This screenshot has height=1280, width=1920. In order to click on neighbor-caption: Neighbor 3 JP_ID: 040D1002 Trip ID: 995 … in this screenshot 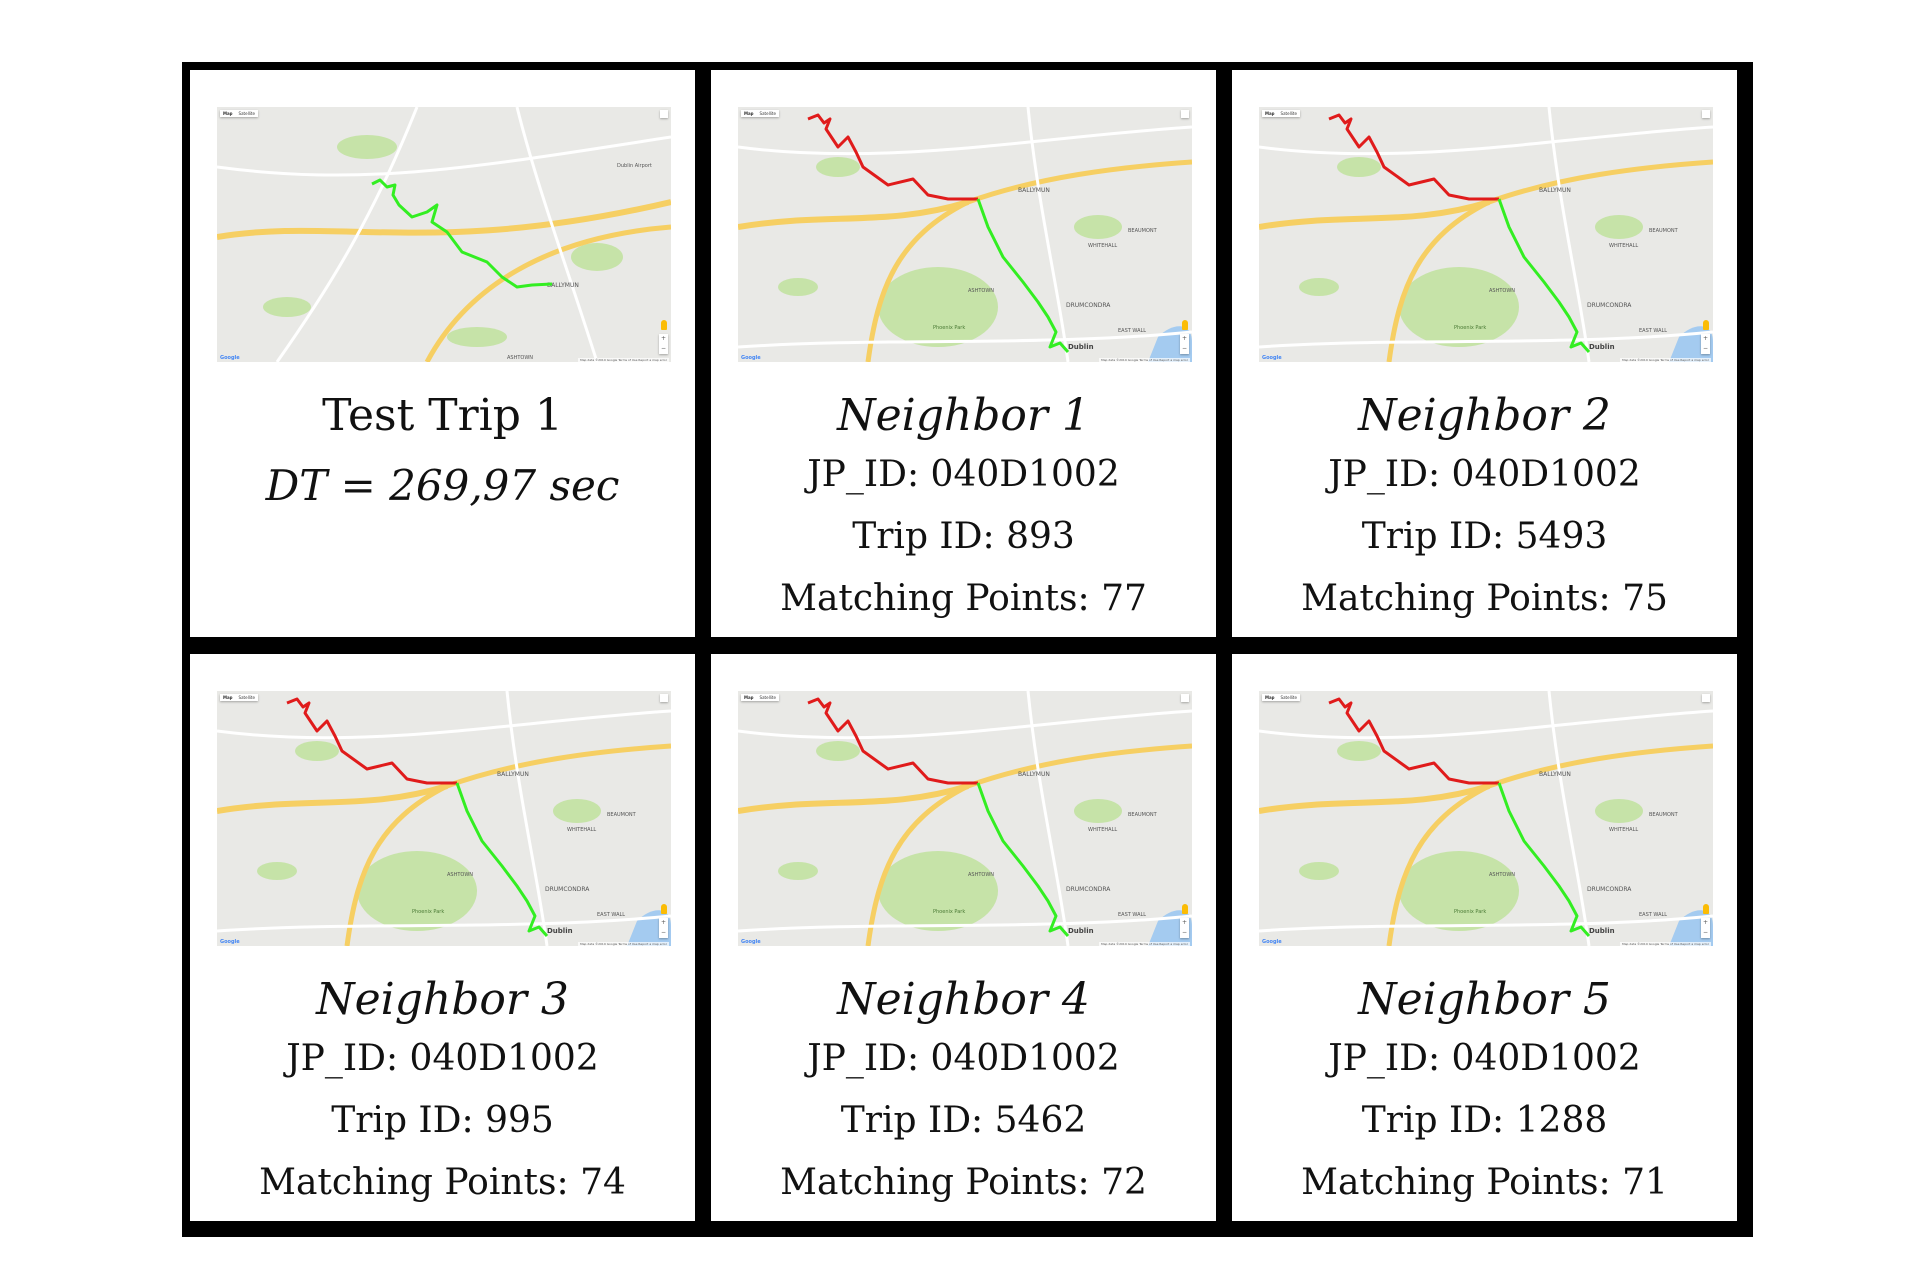, I will do `click(442, 1093)`.